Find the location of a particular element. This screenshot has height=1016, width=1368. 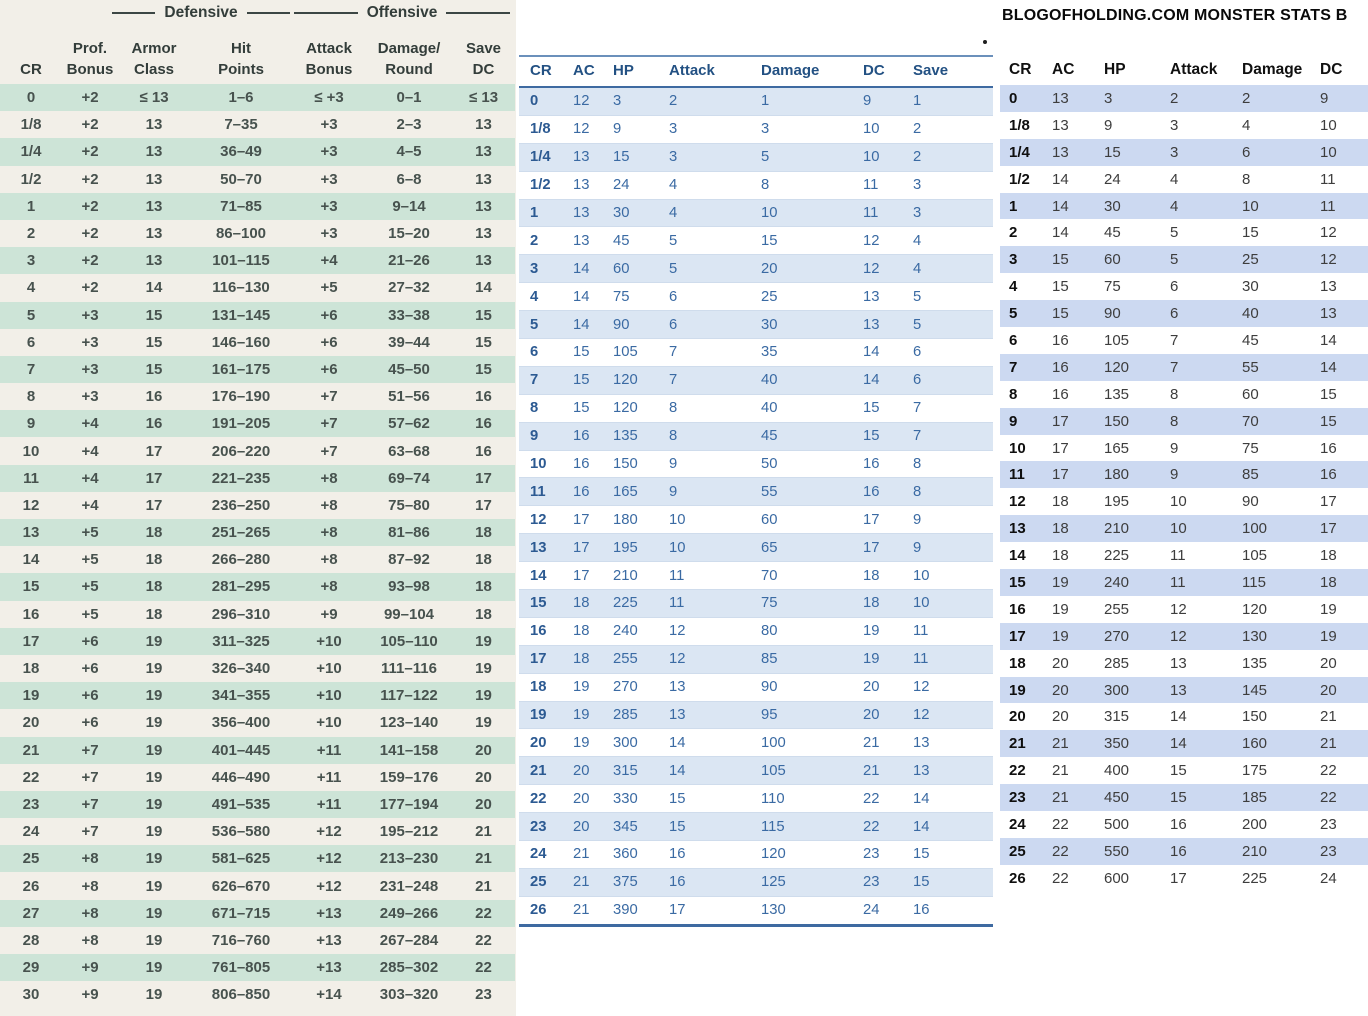

stat-cell: 146–160 is located at coordinates (241, 342).